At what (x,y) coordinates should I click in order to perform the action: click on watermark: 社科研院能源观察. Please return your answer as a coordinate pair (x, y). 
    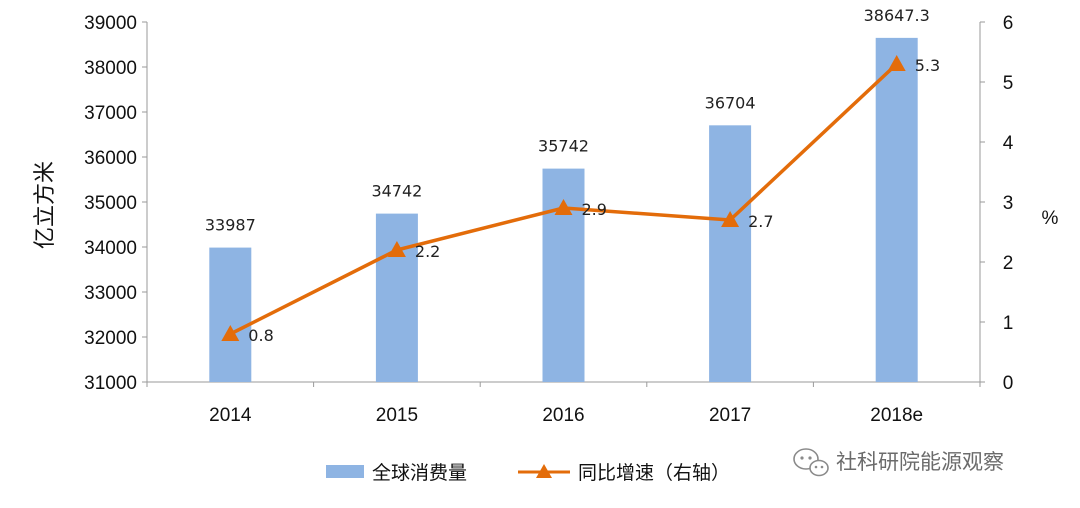
    Looking at the image, I should click on (898, 462).